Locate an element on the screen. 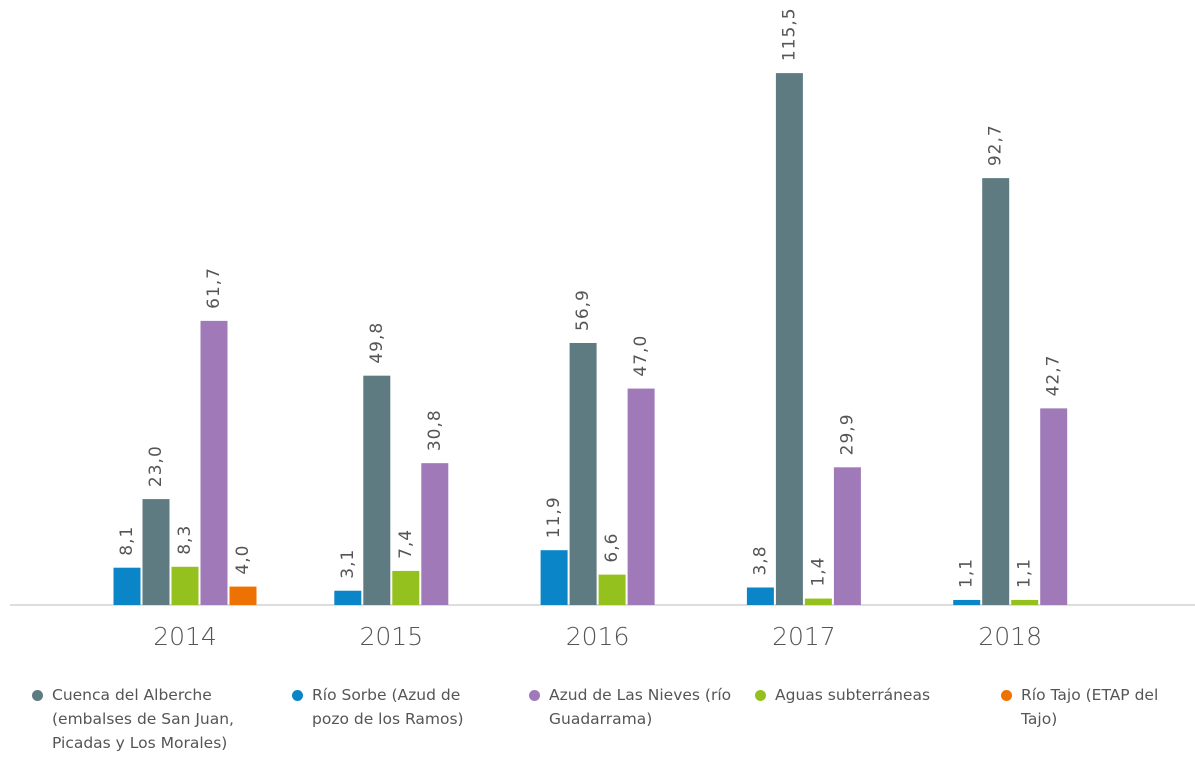 The height and width of the screenshot is (771, 1195). legend-label: Azud de Las Nieves (río Guadarrama) is located at coordinates (640, 707).